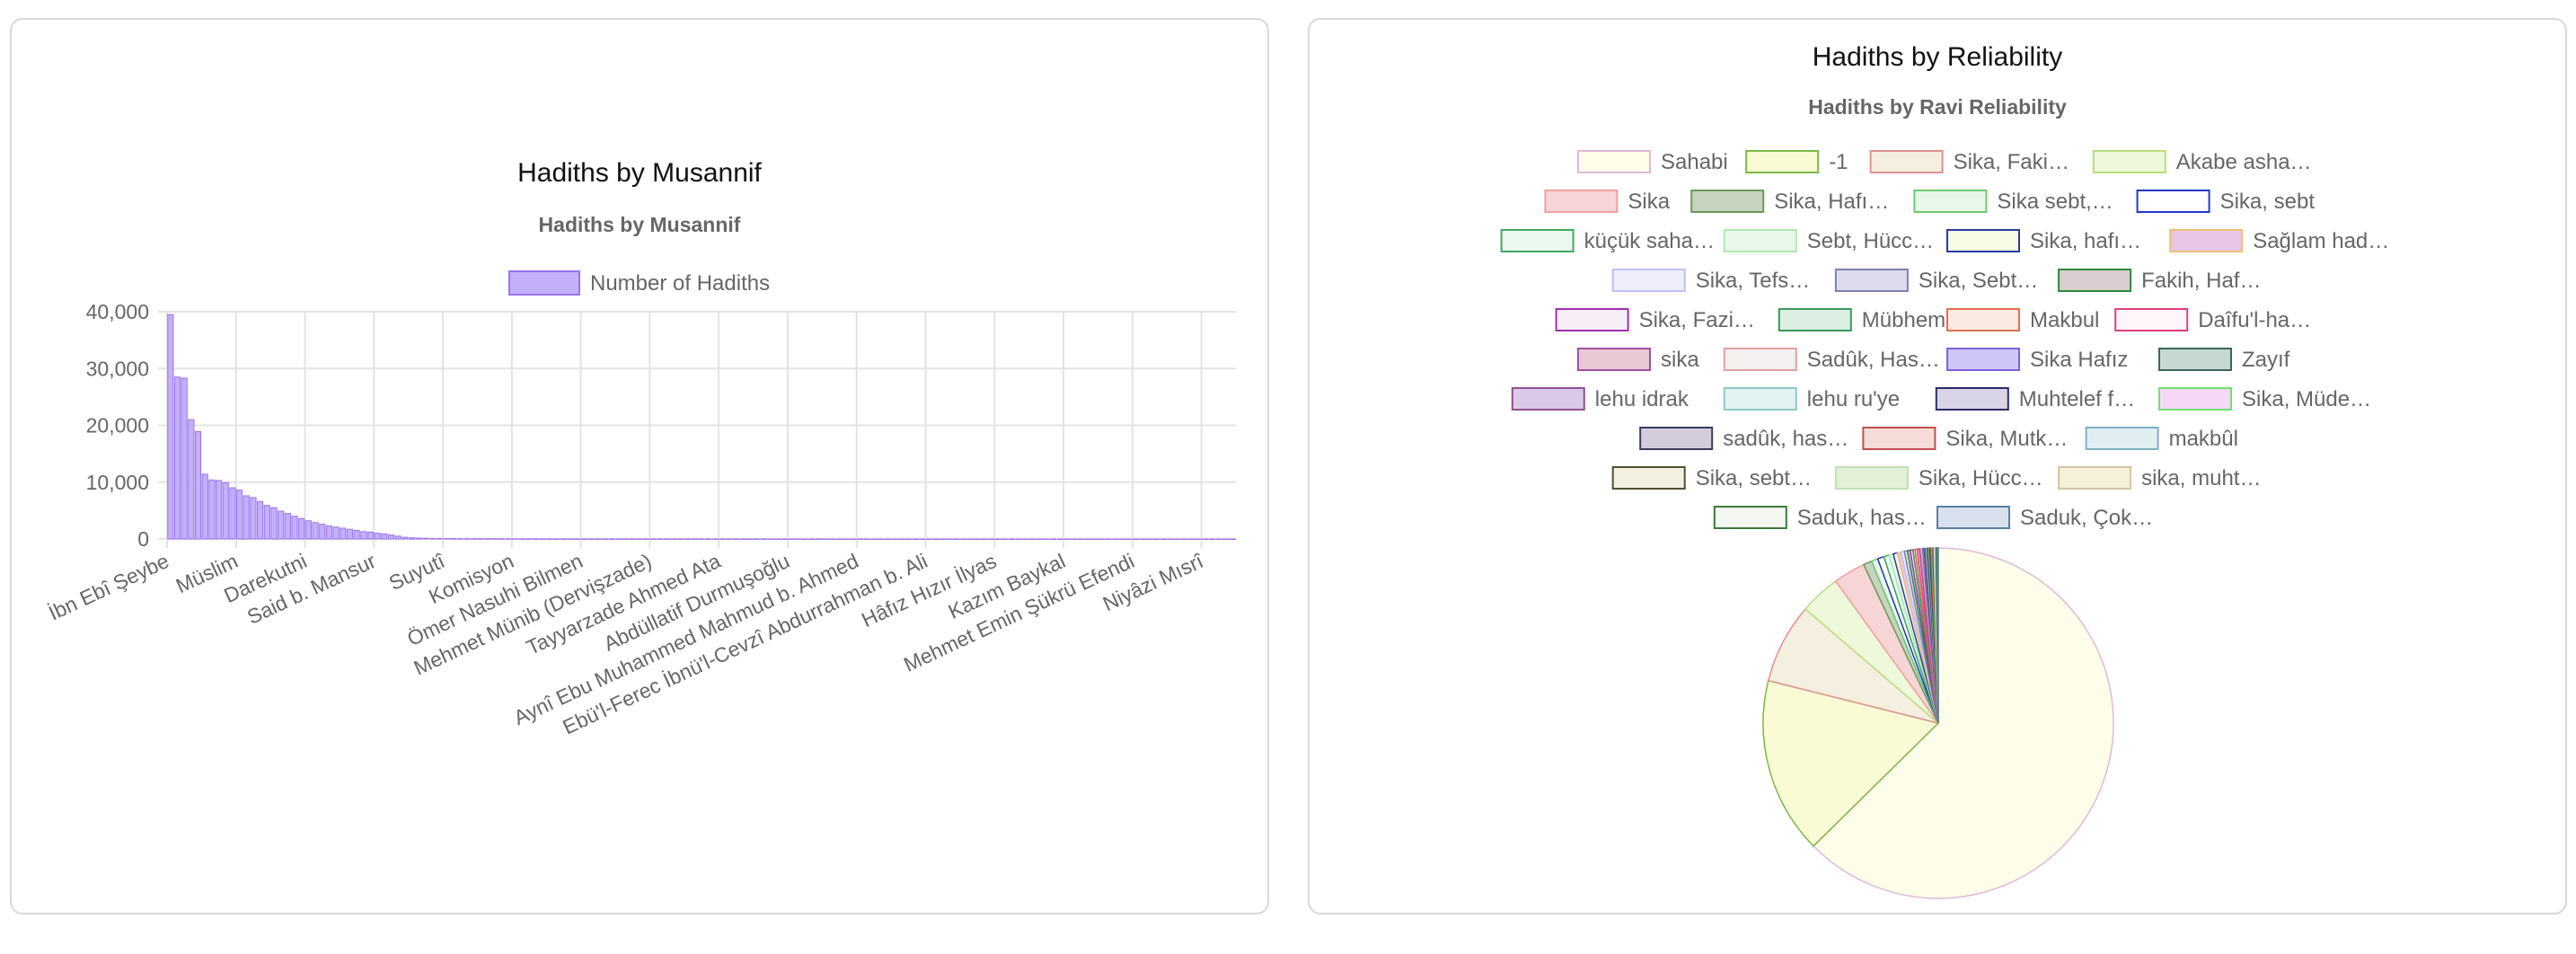  I want to click on pie-legend-item: makbûl, so click(2161, 439).